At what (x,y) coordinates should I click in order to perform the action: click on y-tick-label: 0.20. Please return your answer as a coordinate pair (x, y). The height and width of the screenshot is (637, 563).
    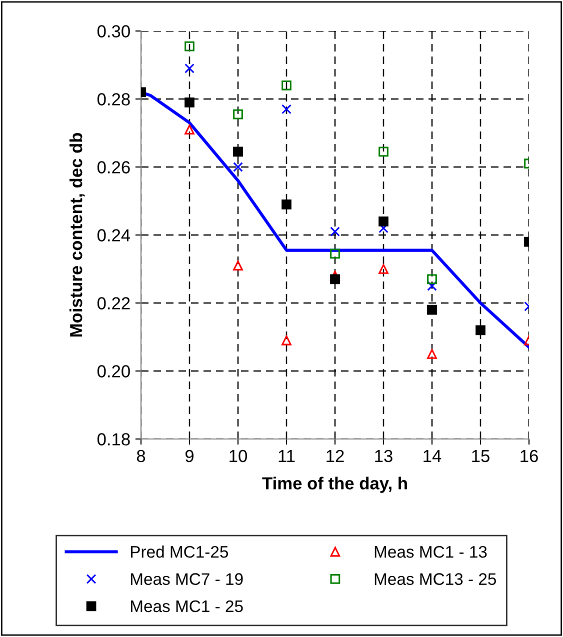
    Looking at the image, I should click on (113, 371).